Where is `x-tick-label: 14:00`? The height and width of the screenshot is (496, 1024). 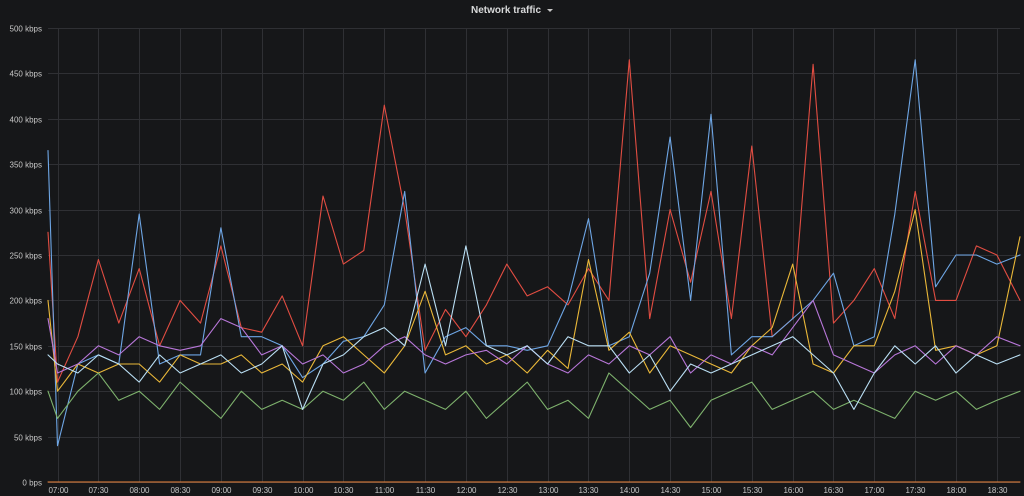
x-tick-label: 14:00 is located at coordinates (629, 490).